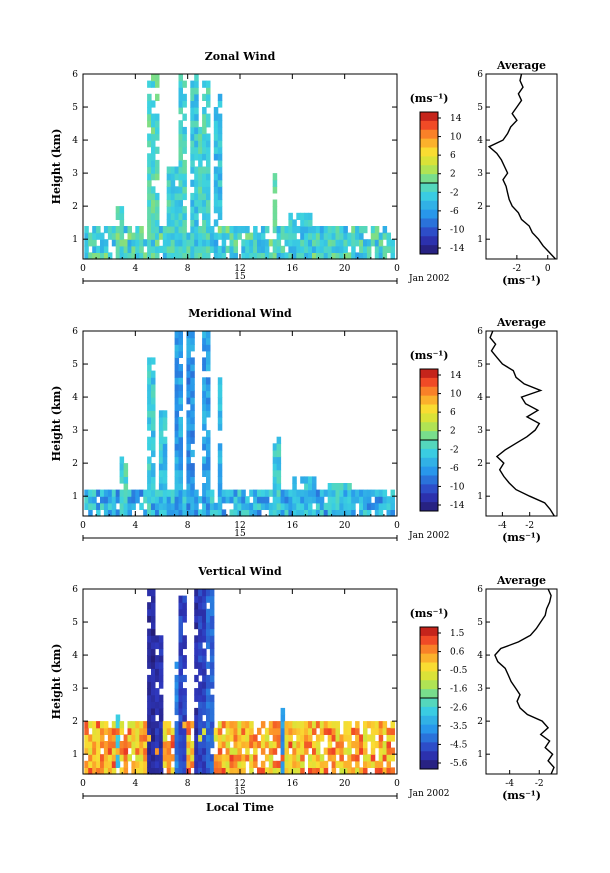 The image size is (610, 873). What do you see at coordinates (429, 134) in the screenshot?
I see `colorbar-segment` at bounding box center [429, 134].